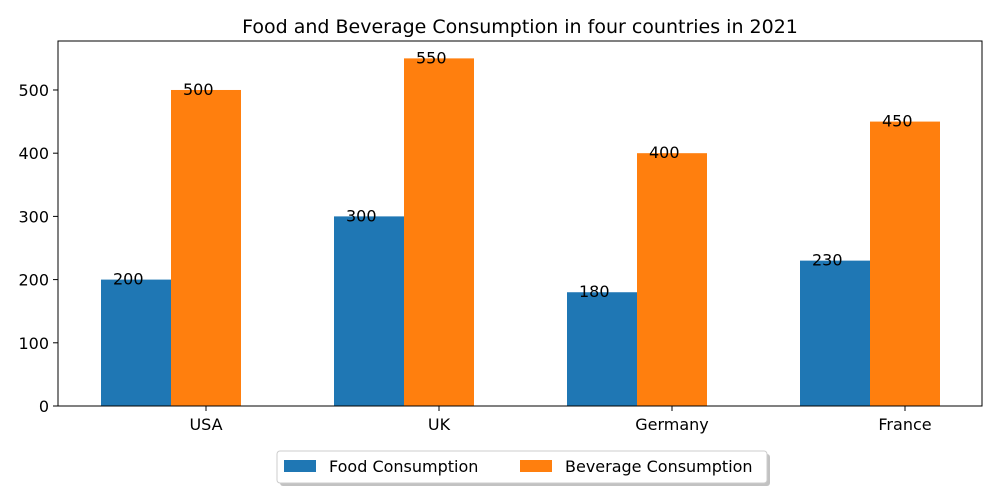 The height and width of the screenshot is (500, 1000). What do you see at coordinates (827, 260) in the screenshot?
I see `data-label-france-food: 230` at bounding box center [827, 260].